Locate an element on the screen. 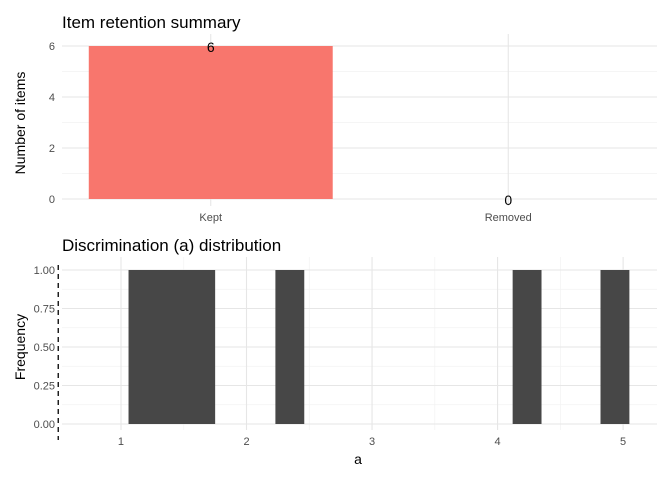 This screenshot has height=480, width=672. y-tick-label: 0.00 is located at coordinates (44, 425).